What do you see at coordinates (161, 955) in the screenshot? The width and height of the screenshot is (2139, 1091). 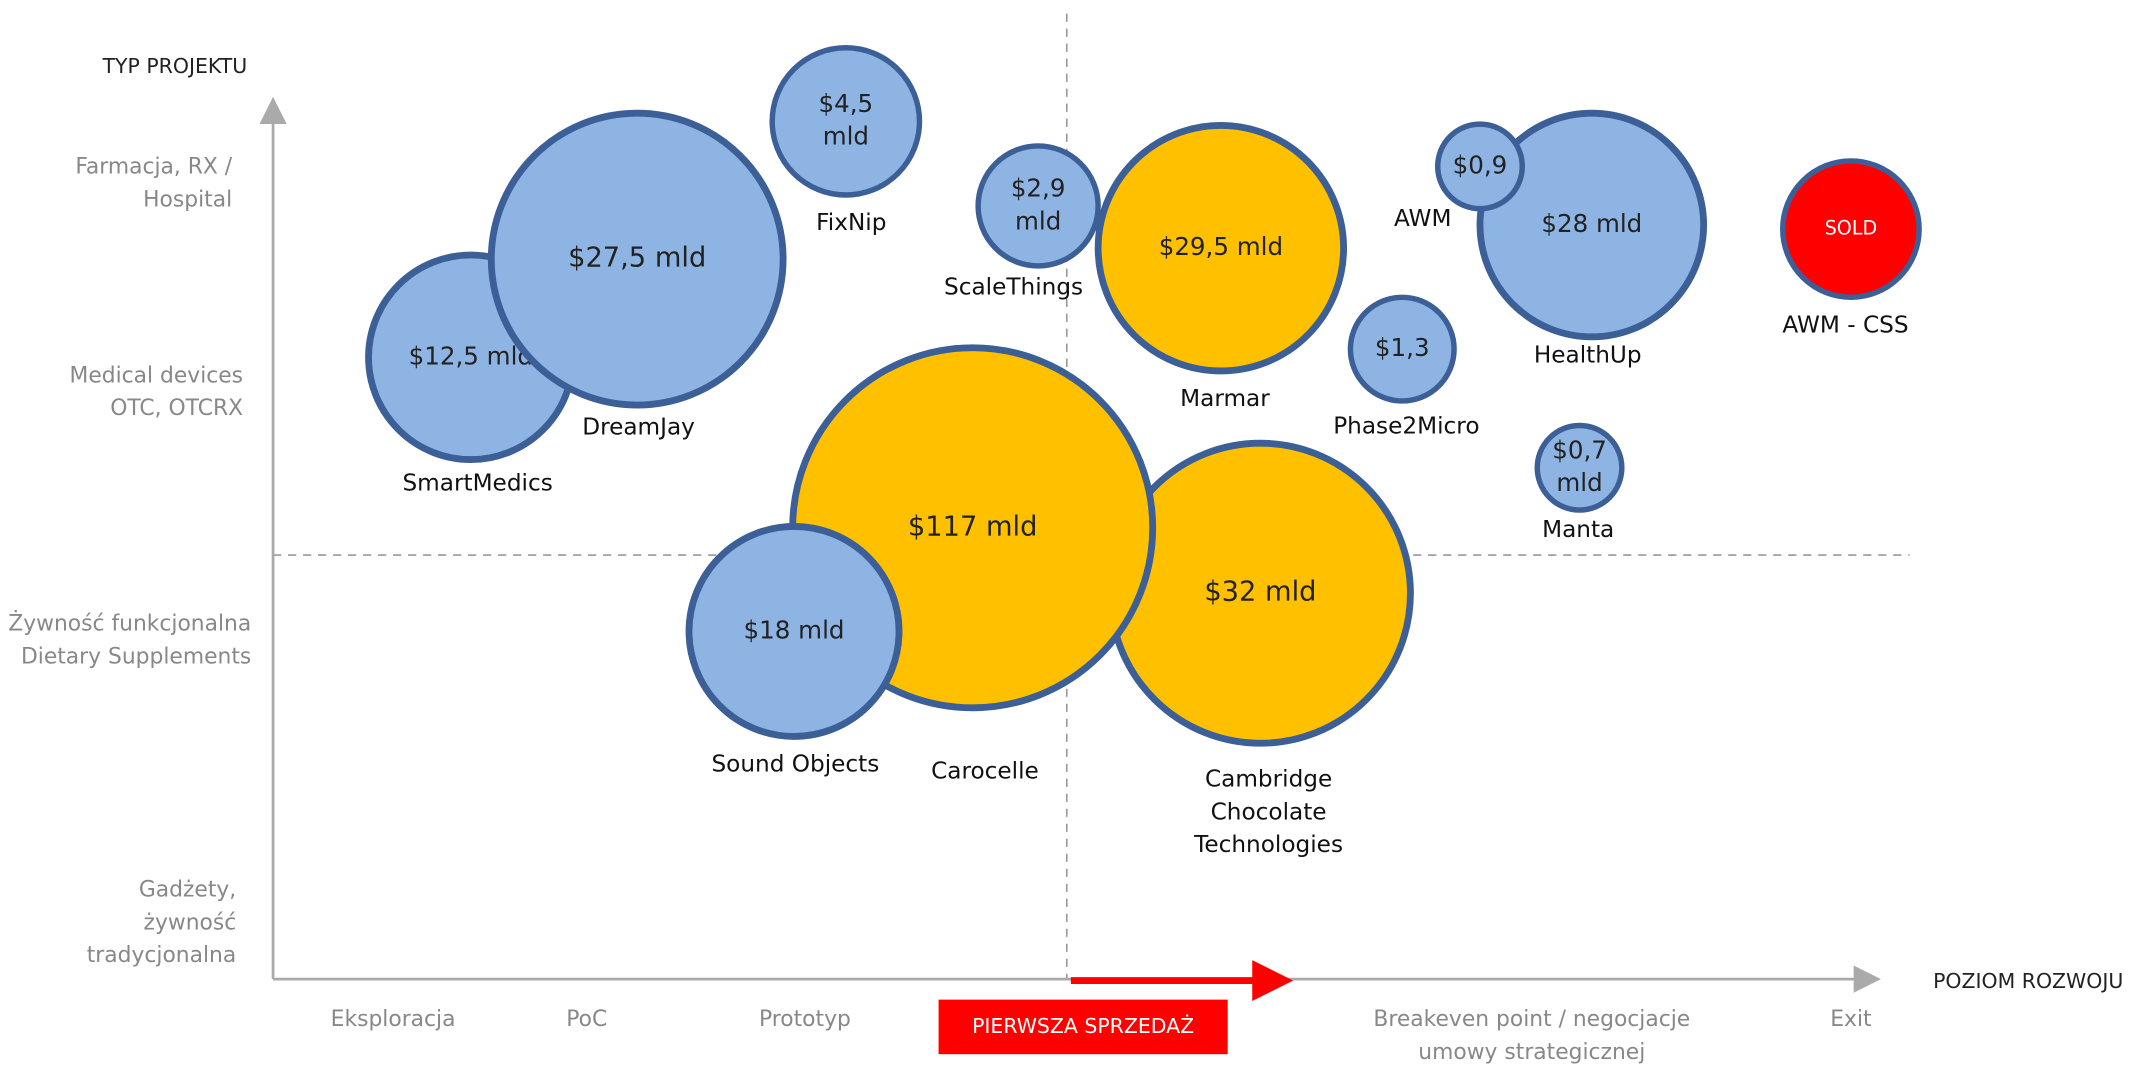 I see `y-level-label: tradycjonalna` at bounding box center [161, 955].